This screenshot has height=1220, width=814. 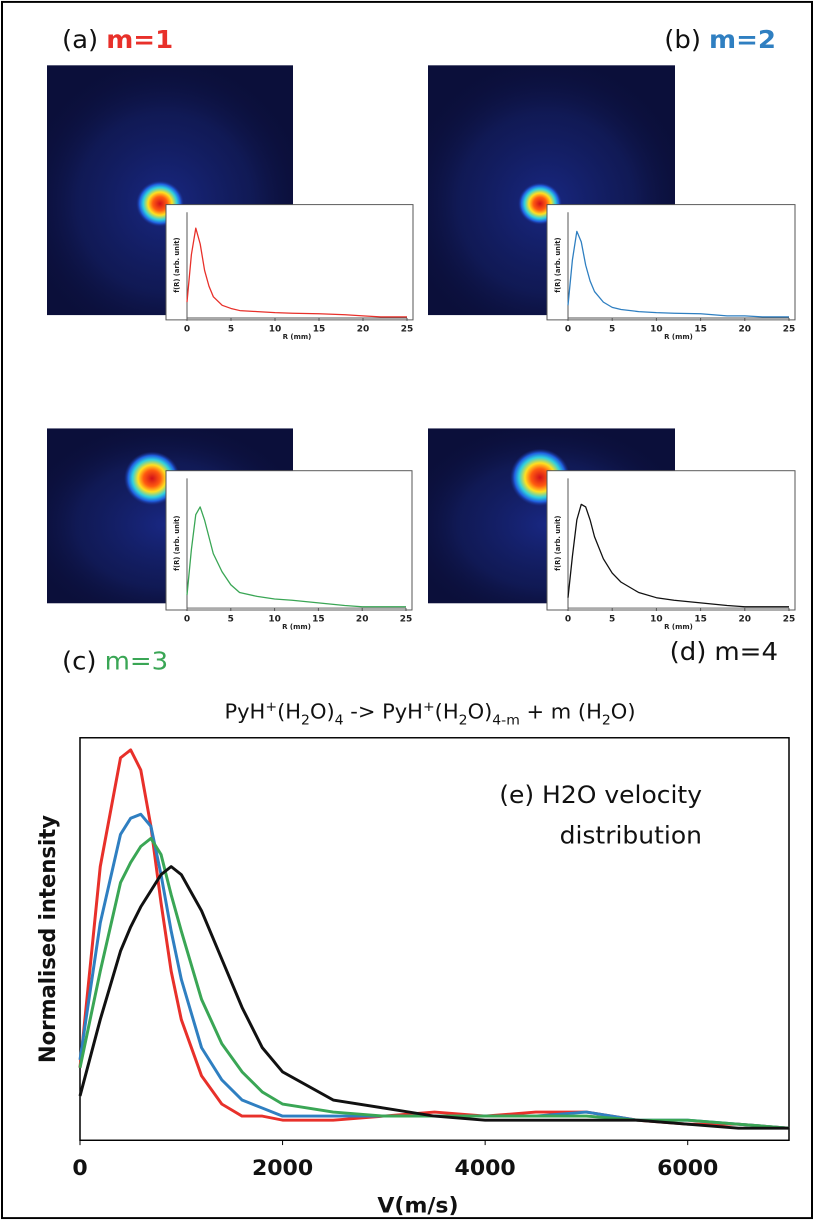 I want to click on equation-part: 4, so click(x=339, y=721).